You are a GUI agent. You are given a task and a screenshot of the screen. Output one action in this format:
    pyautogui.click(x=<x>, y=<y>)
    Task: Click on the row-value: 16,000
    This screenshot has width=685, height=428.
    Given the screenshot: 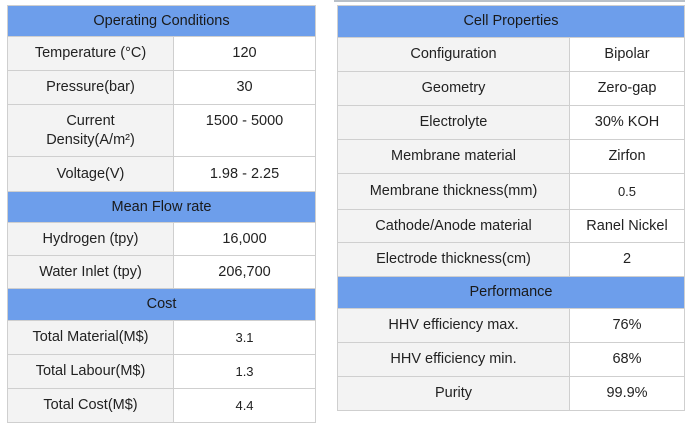 What is the action you would take?
    pyautogui.click(x=244, y=239)
    